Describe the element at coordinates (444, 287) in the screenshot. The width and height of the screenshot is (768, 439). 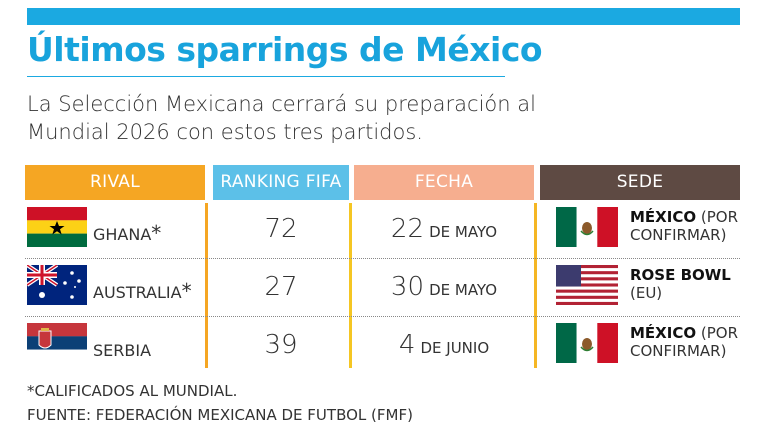
I see `match-date: 30 DE MAYO` at that location.